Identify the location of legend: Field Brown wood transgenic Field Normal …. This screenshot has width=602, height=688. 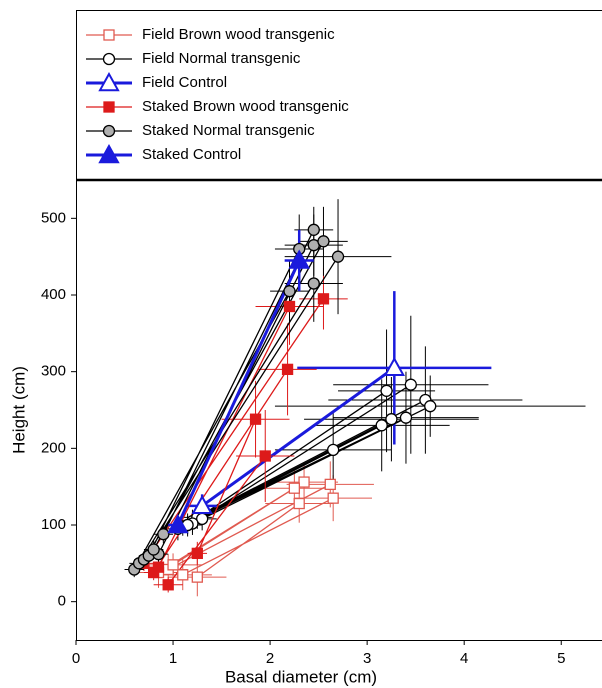
(217, 95).